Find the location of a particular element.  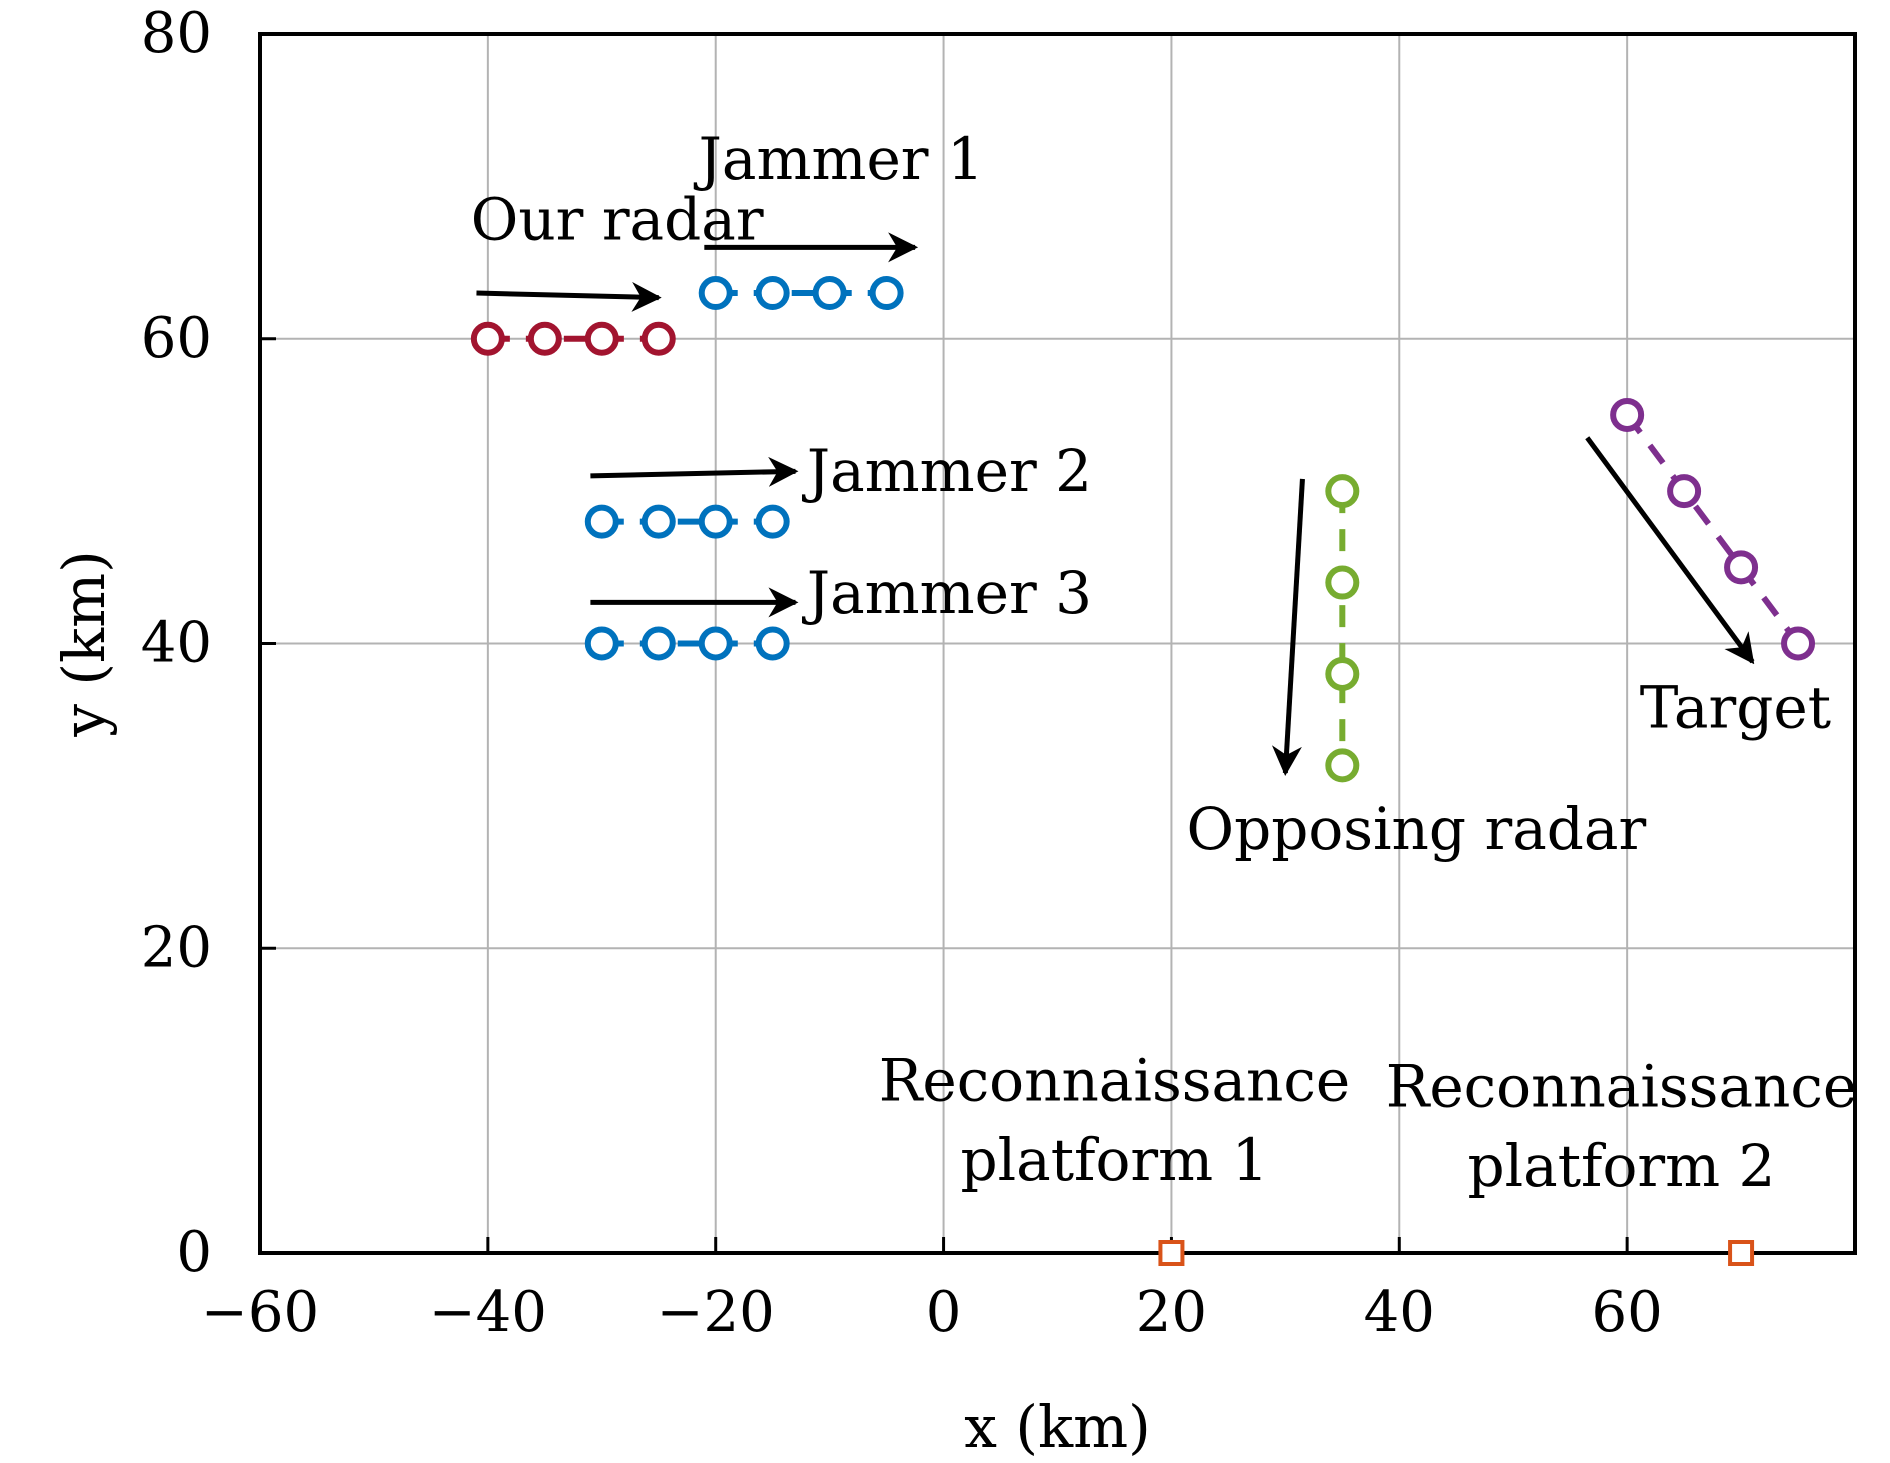

y-tick-label: 40 is located at coordinates (176, 643).